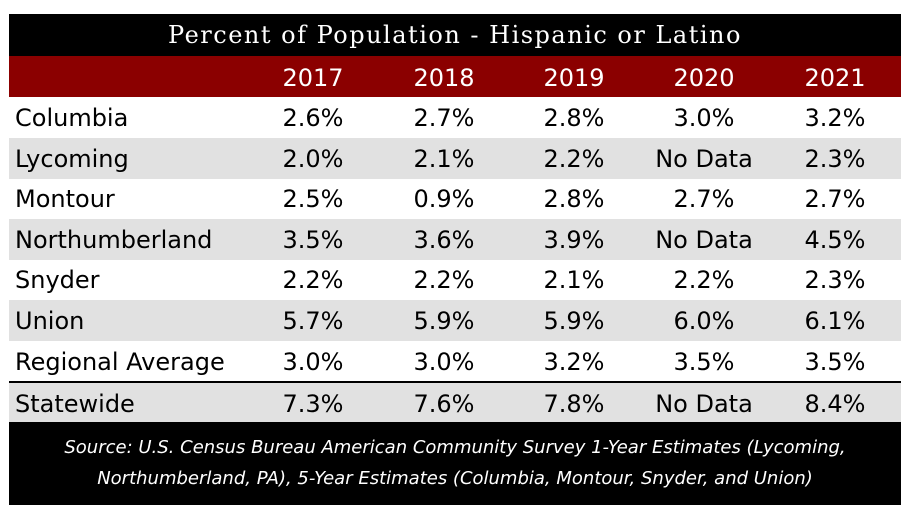  I want to click on column-header-2018: 2018, so click(444, 78).